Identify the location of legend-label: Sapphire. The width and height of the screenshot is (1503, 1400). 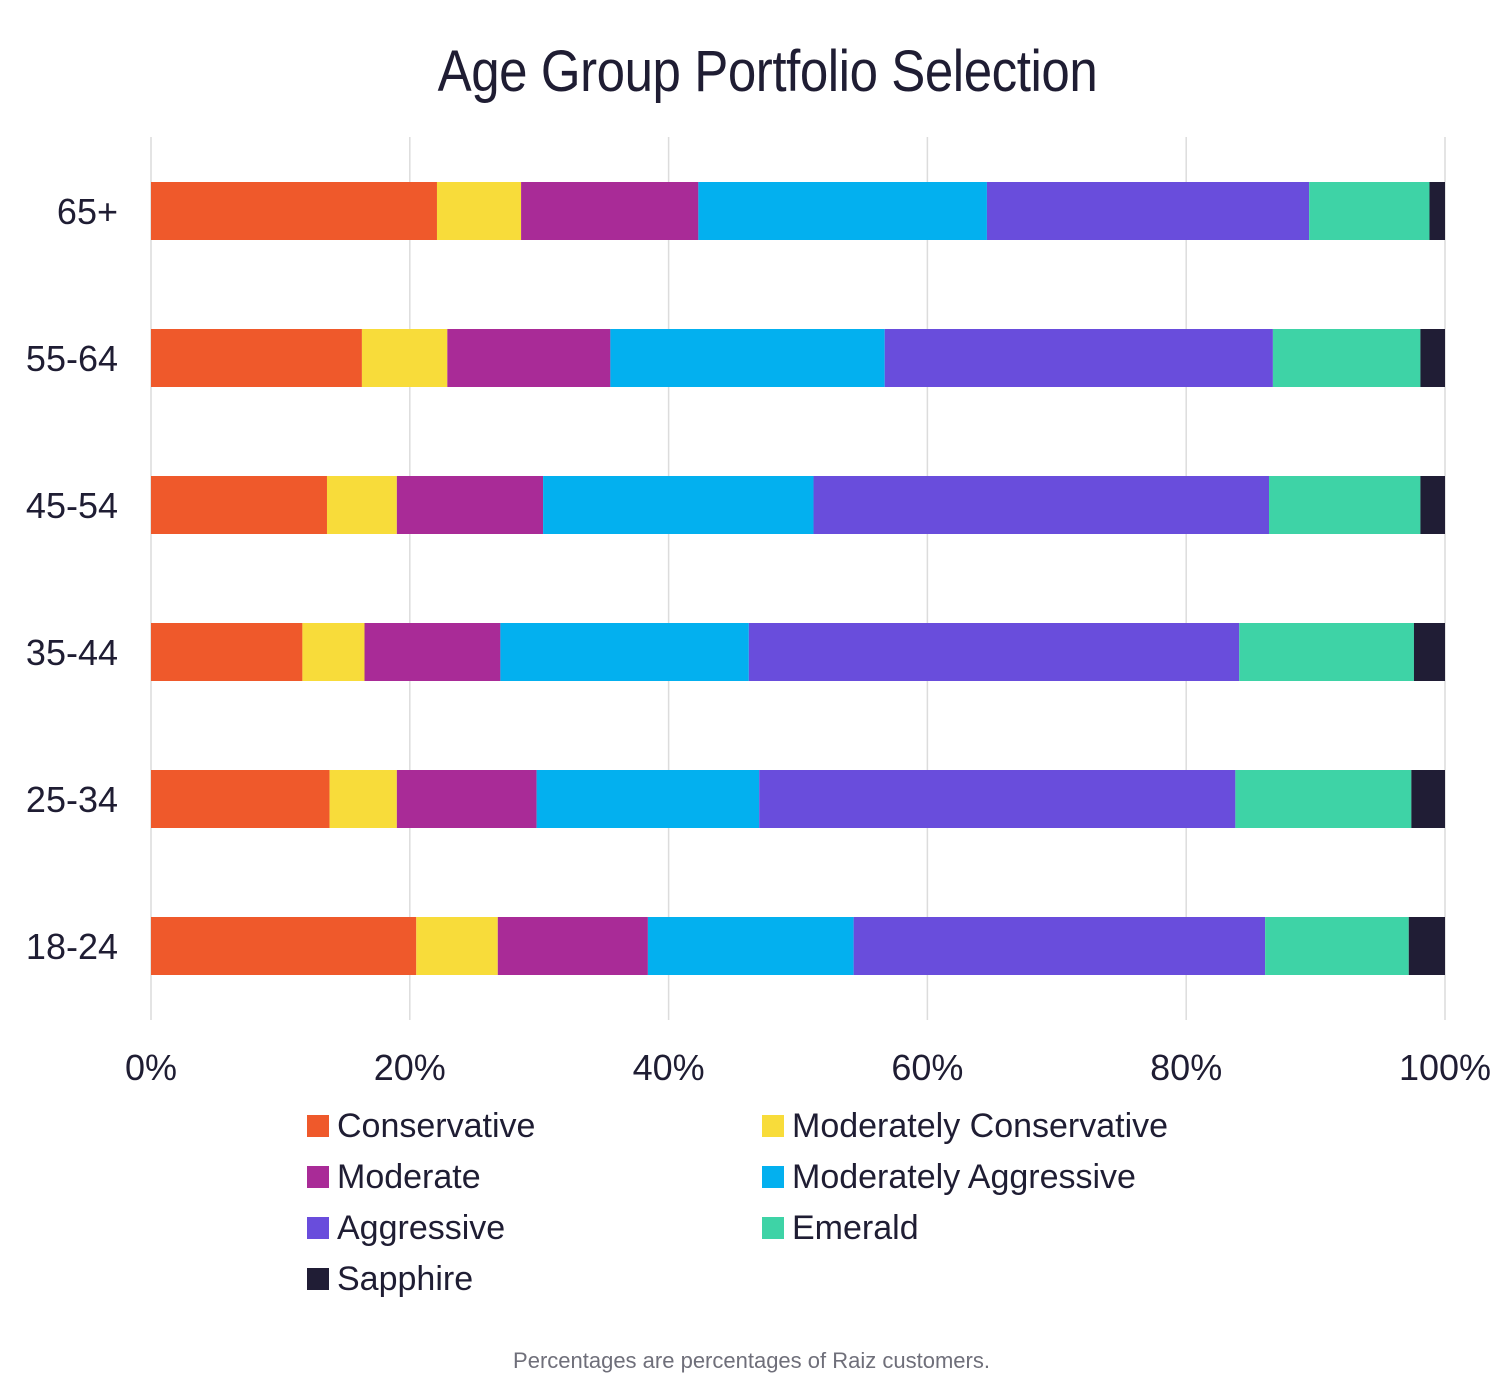
(405, 1278).